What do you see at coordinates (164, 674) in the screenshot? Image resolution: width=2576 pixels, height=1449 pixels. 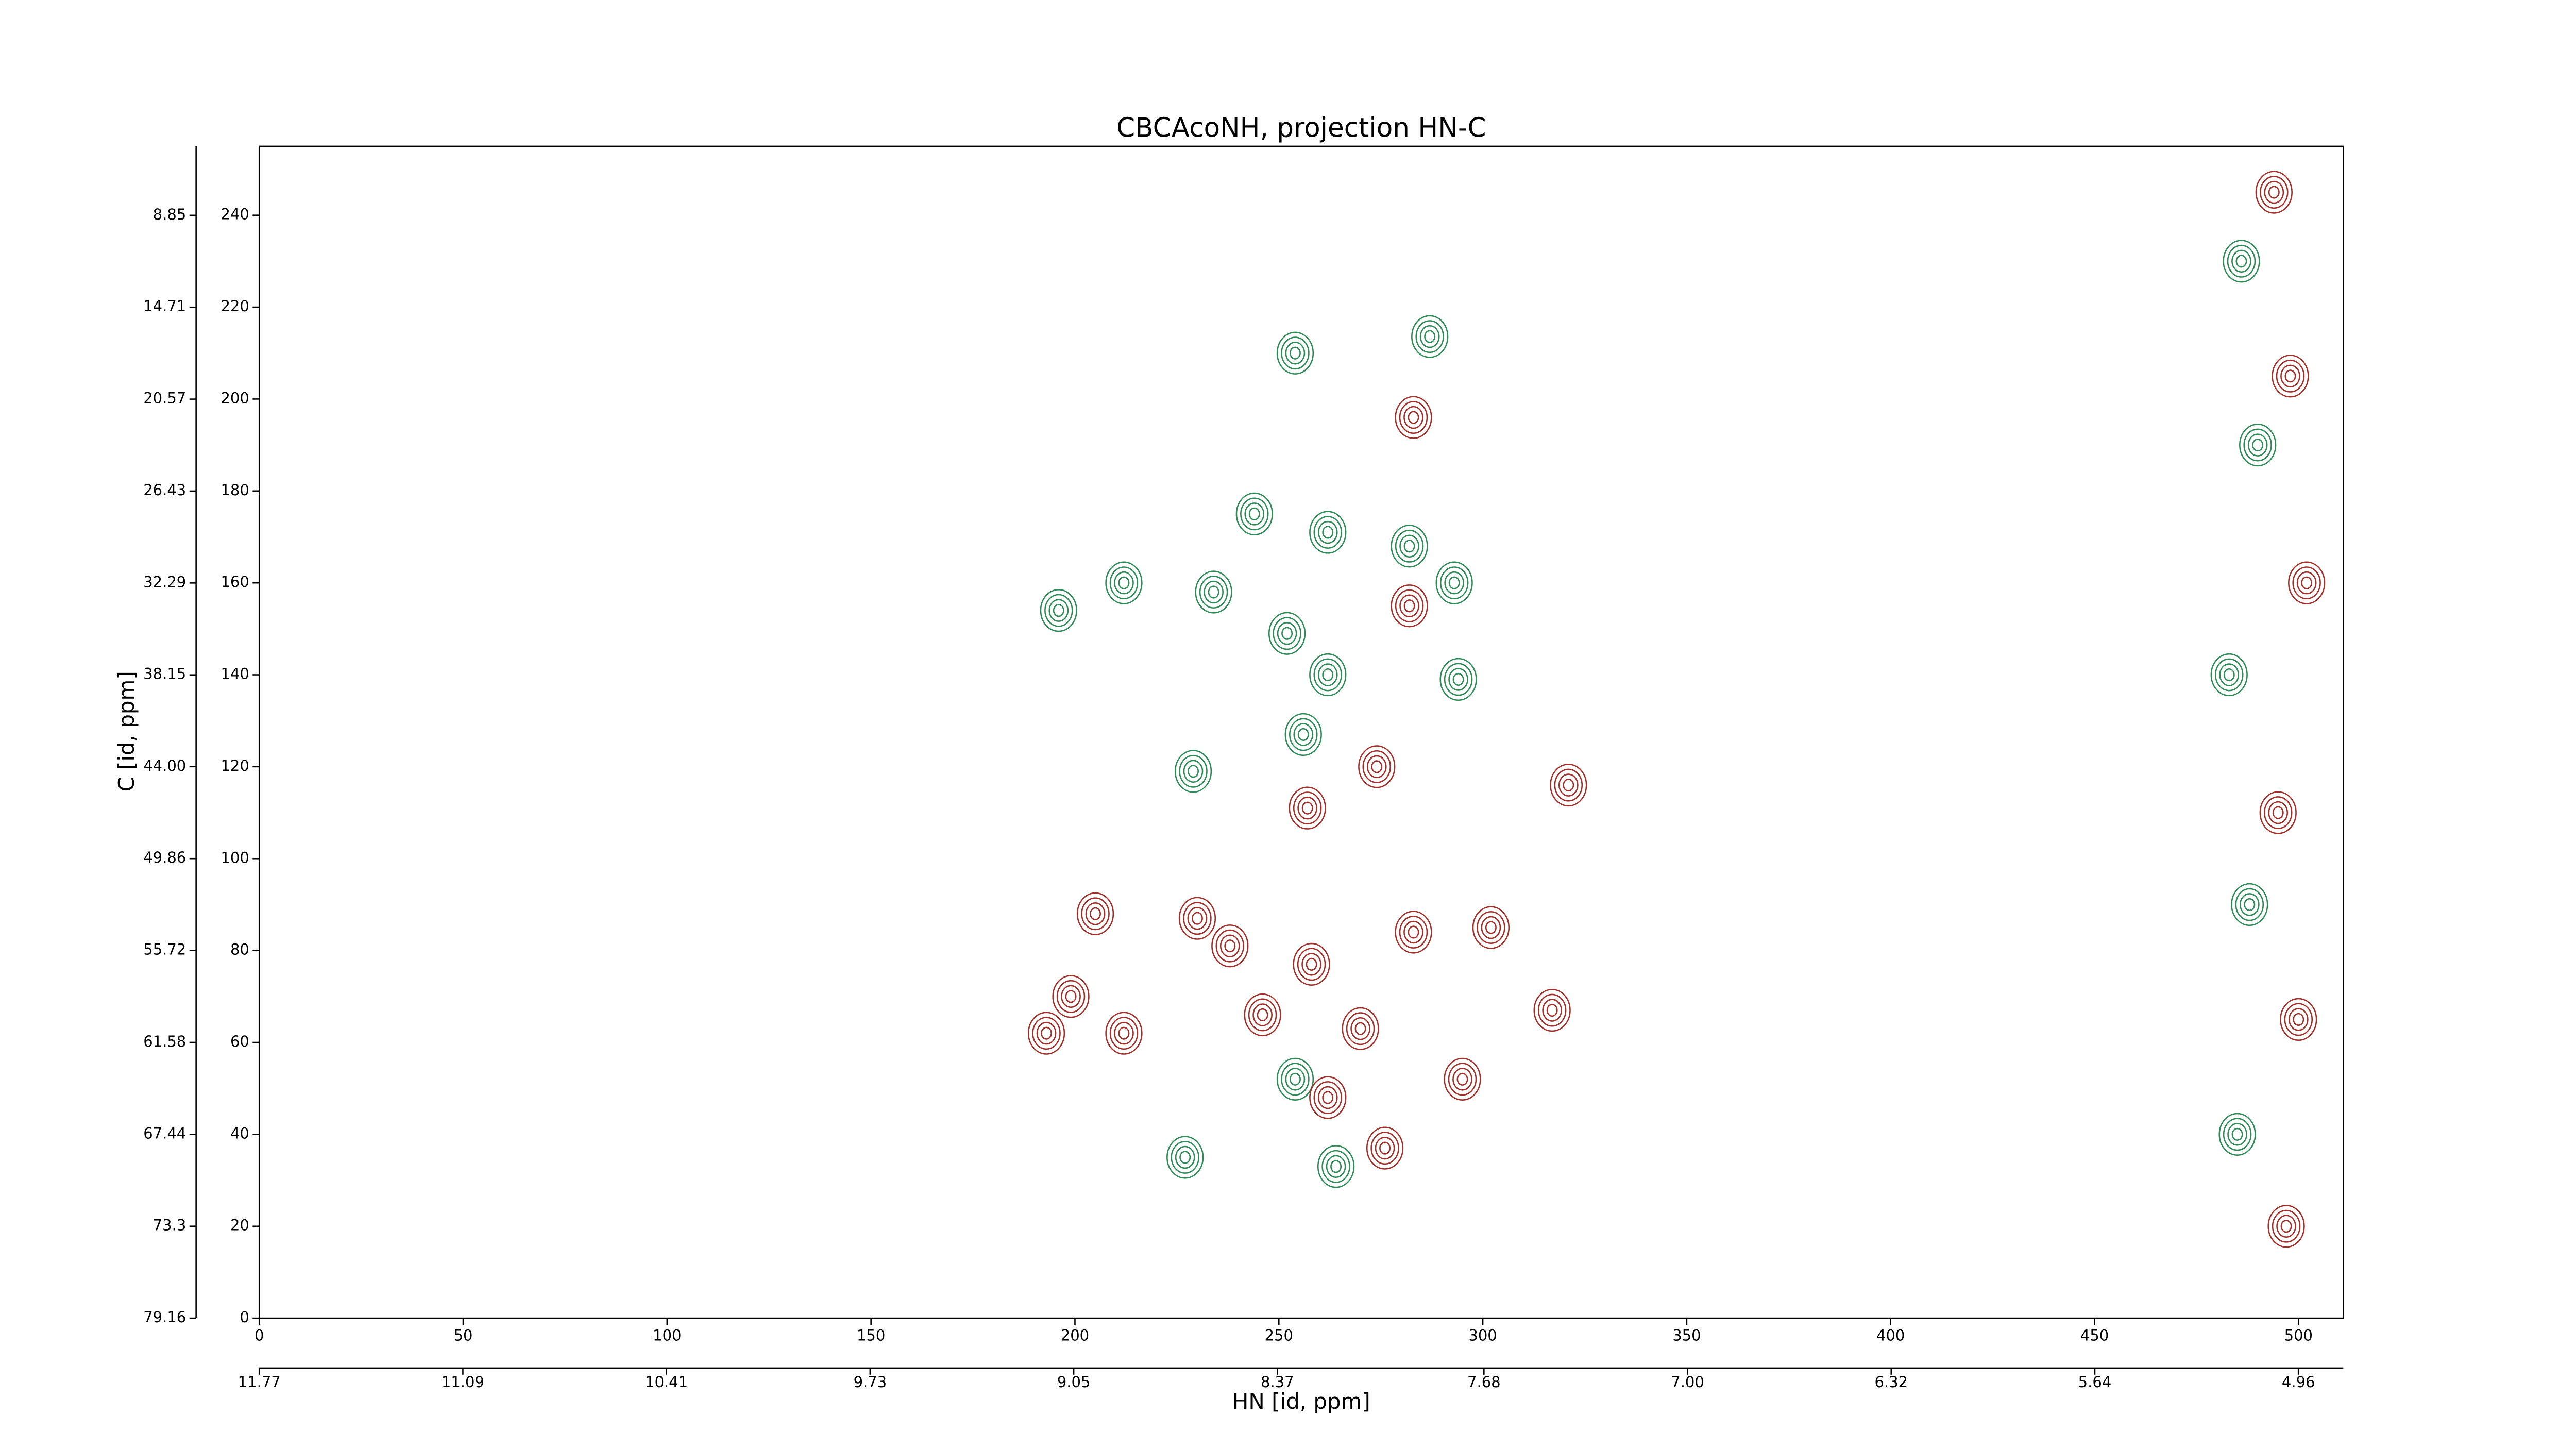 I see `y2-tick-label: 38.15` at bounding box center [164, 674].